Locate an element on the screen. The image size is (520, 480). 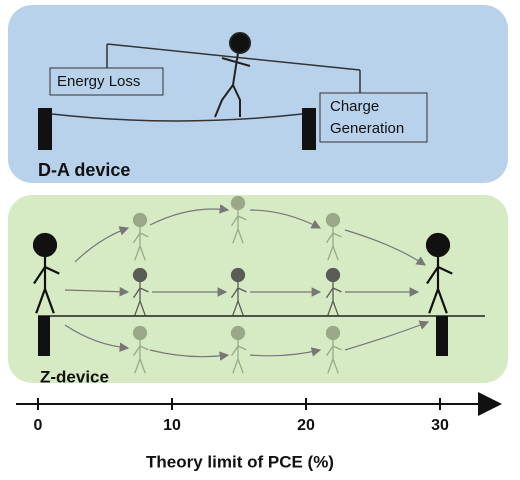
generation-label: Generation is located at coordinates (367, 128).